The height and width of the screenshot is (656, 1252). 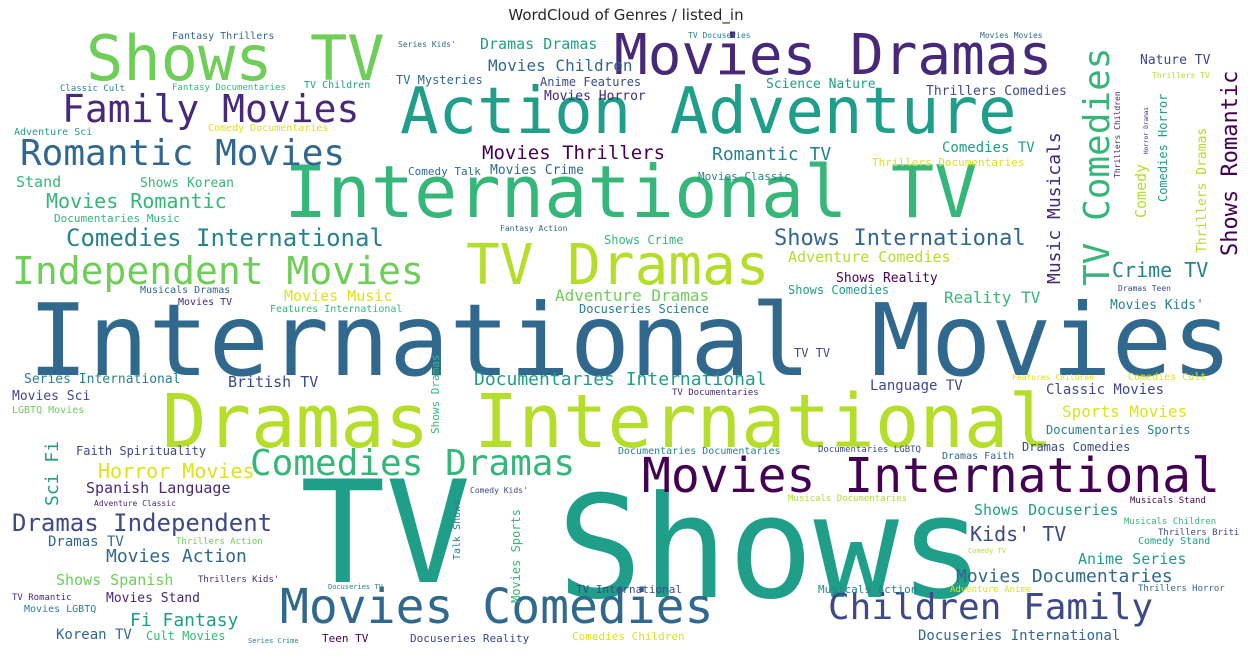 I want to click on wordcloud-word: TV TV, so click(x=812, y=353).